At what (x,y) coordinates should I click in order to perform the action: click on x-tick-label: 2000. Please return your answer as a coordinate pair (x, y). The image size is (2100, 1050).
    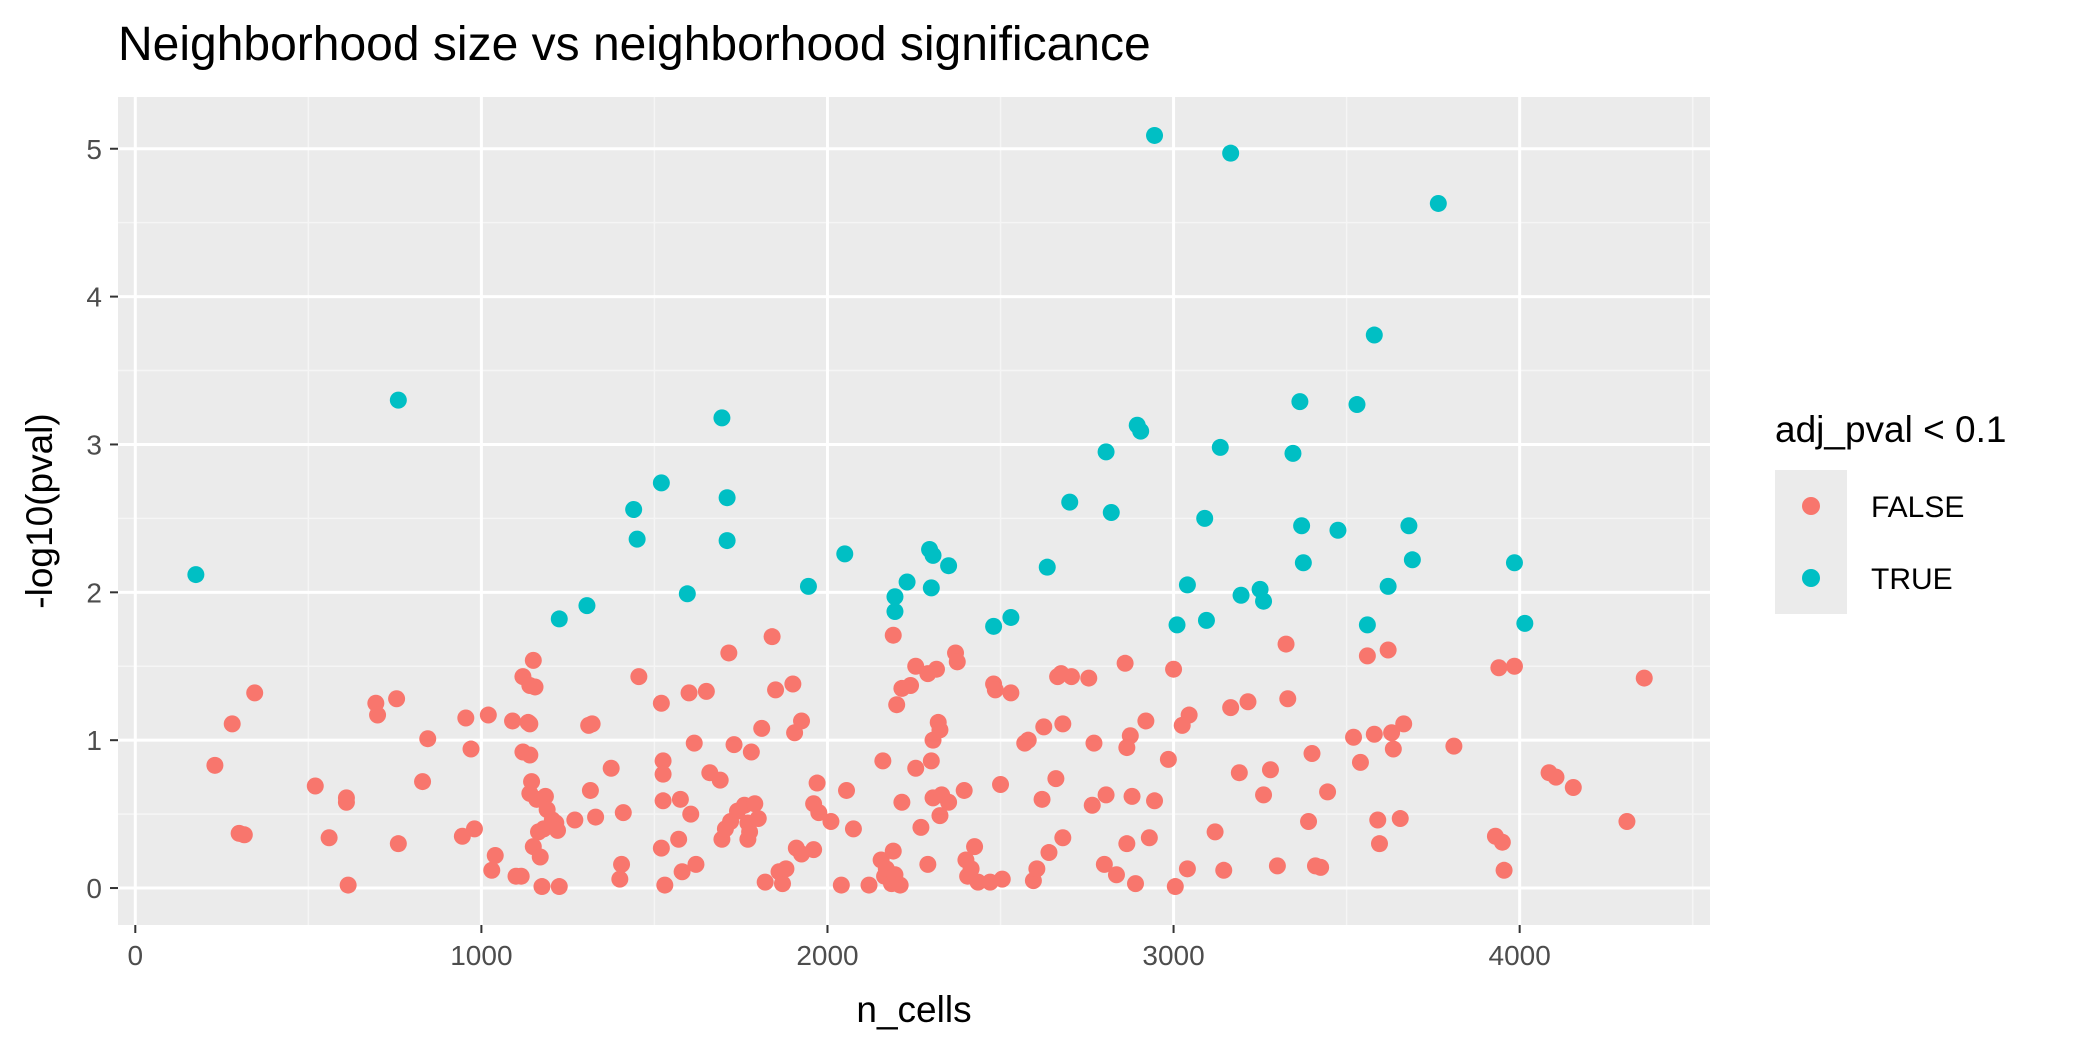
    Looking at the image, I should click on (827, 955).